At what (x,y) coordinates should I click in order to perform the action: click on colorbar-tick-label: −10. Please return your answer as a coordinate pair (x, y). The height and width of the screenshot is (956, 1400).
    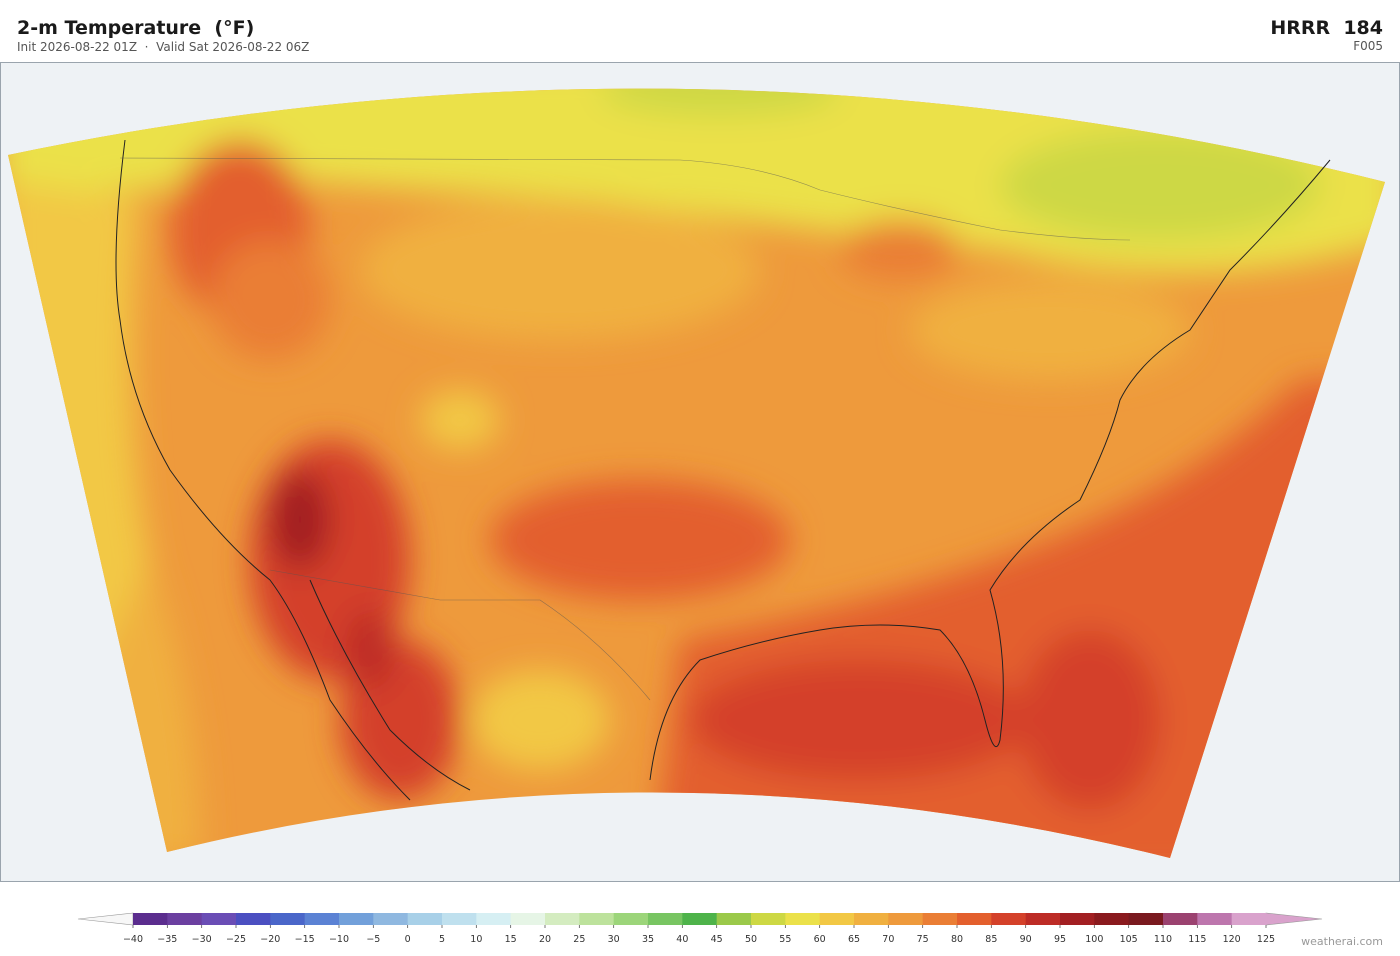
    Looking at the image, I should click on (339, 939).